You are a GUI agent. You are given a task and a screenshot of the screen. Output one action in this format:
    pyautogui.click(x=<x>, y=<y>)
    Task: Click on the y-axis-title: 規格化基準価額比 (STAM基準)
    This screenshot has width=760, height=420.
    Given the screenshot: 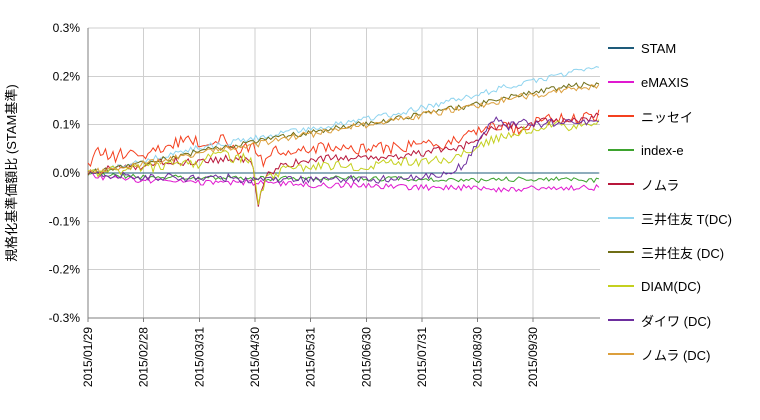 What is the action you would take?
    pyautogui.click(x=11, y=172)
    